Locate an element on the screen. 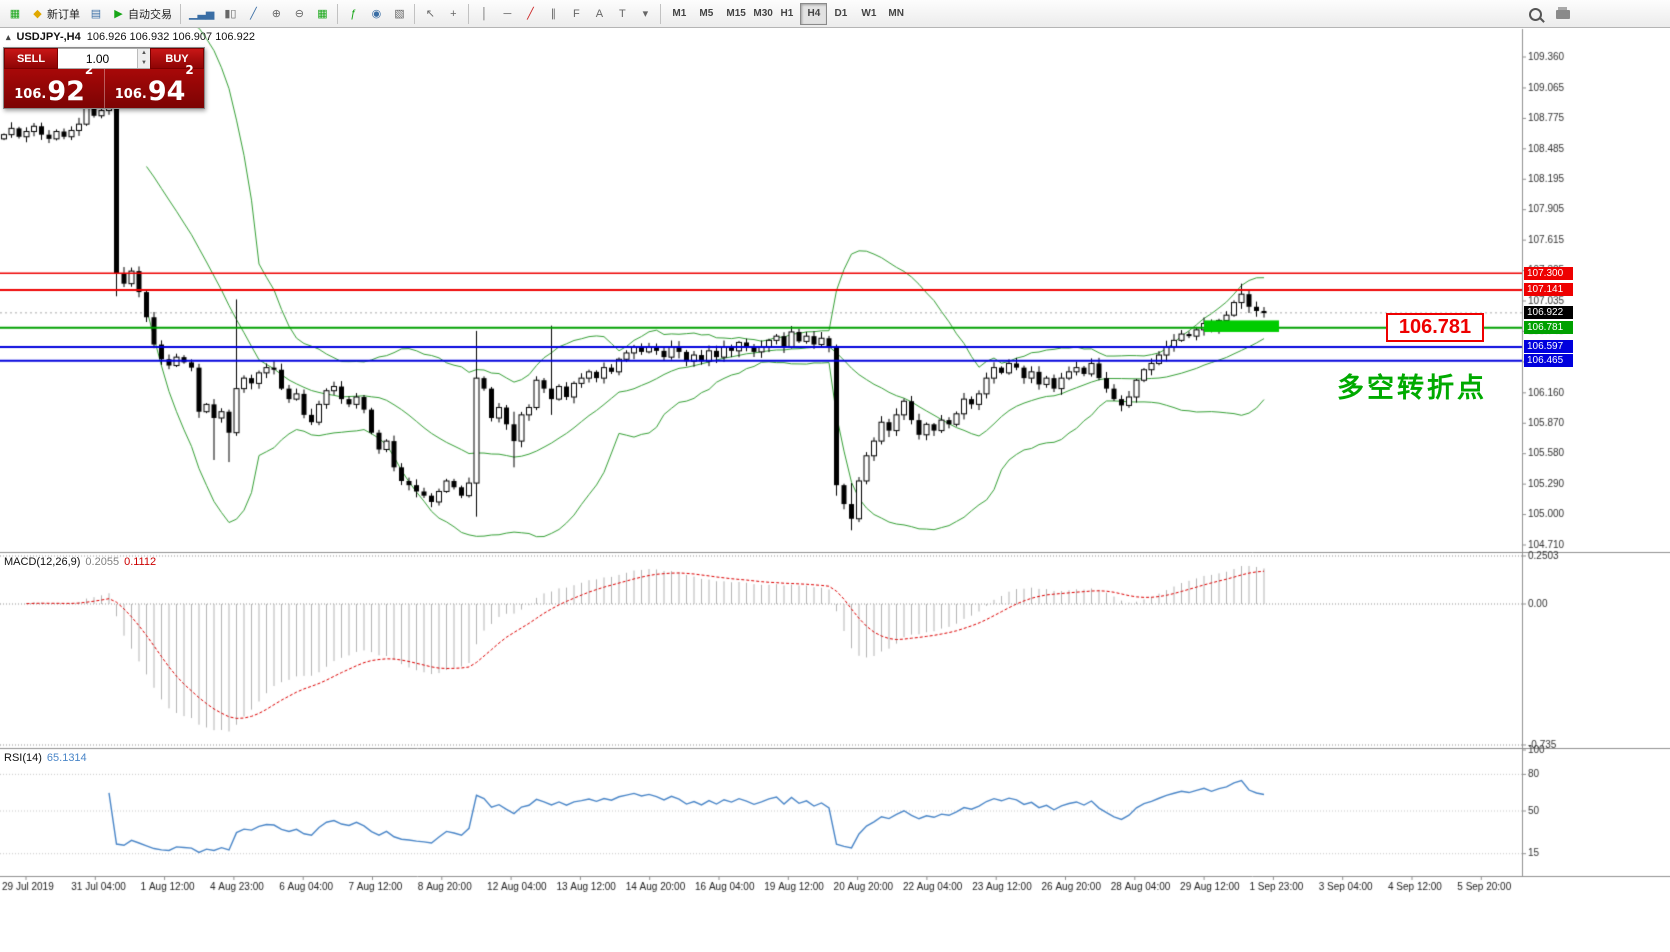 The width and height of the screenshot is (1670, 952). volume-spinner: ▲ ▼ is located at coordinates (143, 58).